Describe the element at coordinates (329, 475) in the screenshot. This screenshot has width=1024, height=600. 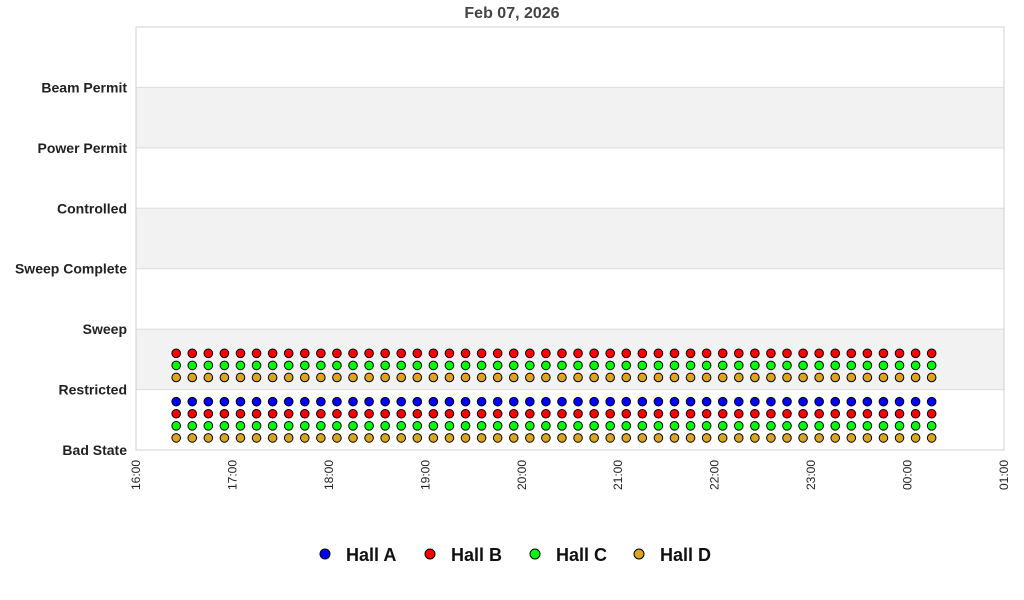
I see `x-tick-label: 18:00` at that location.